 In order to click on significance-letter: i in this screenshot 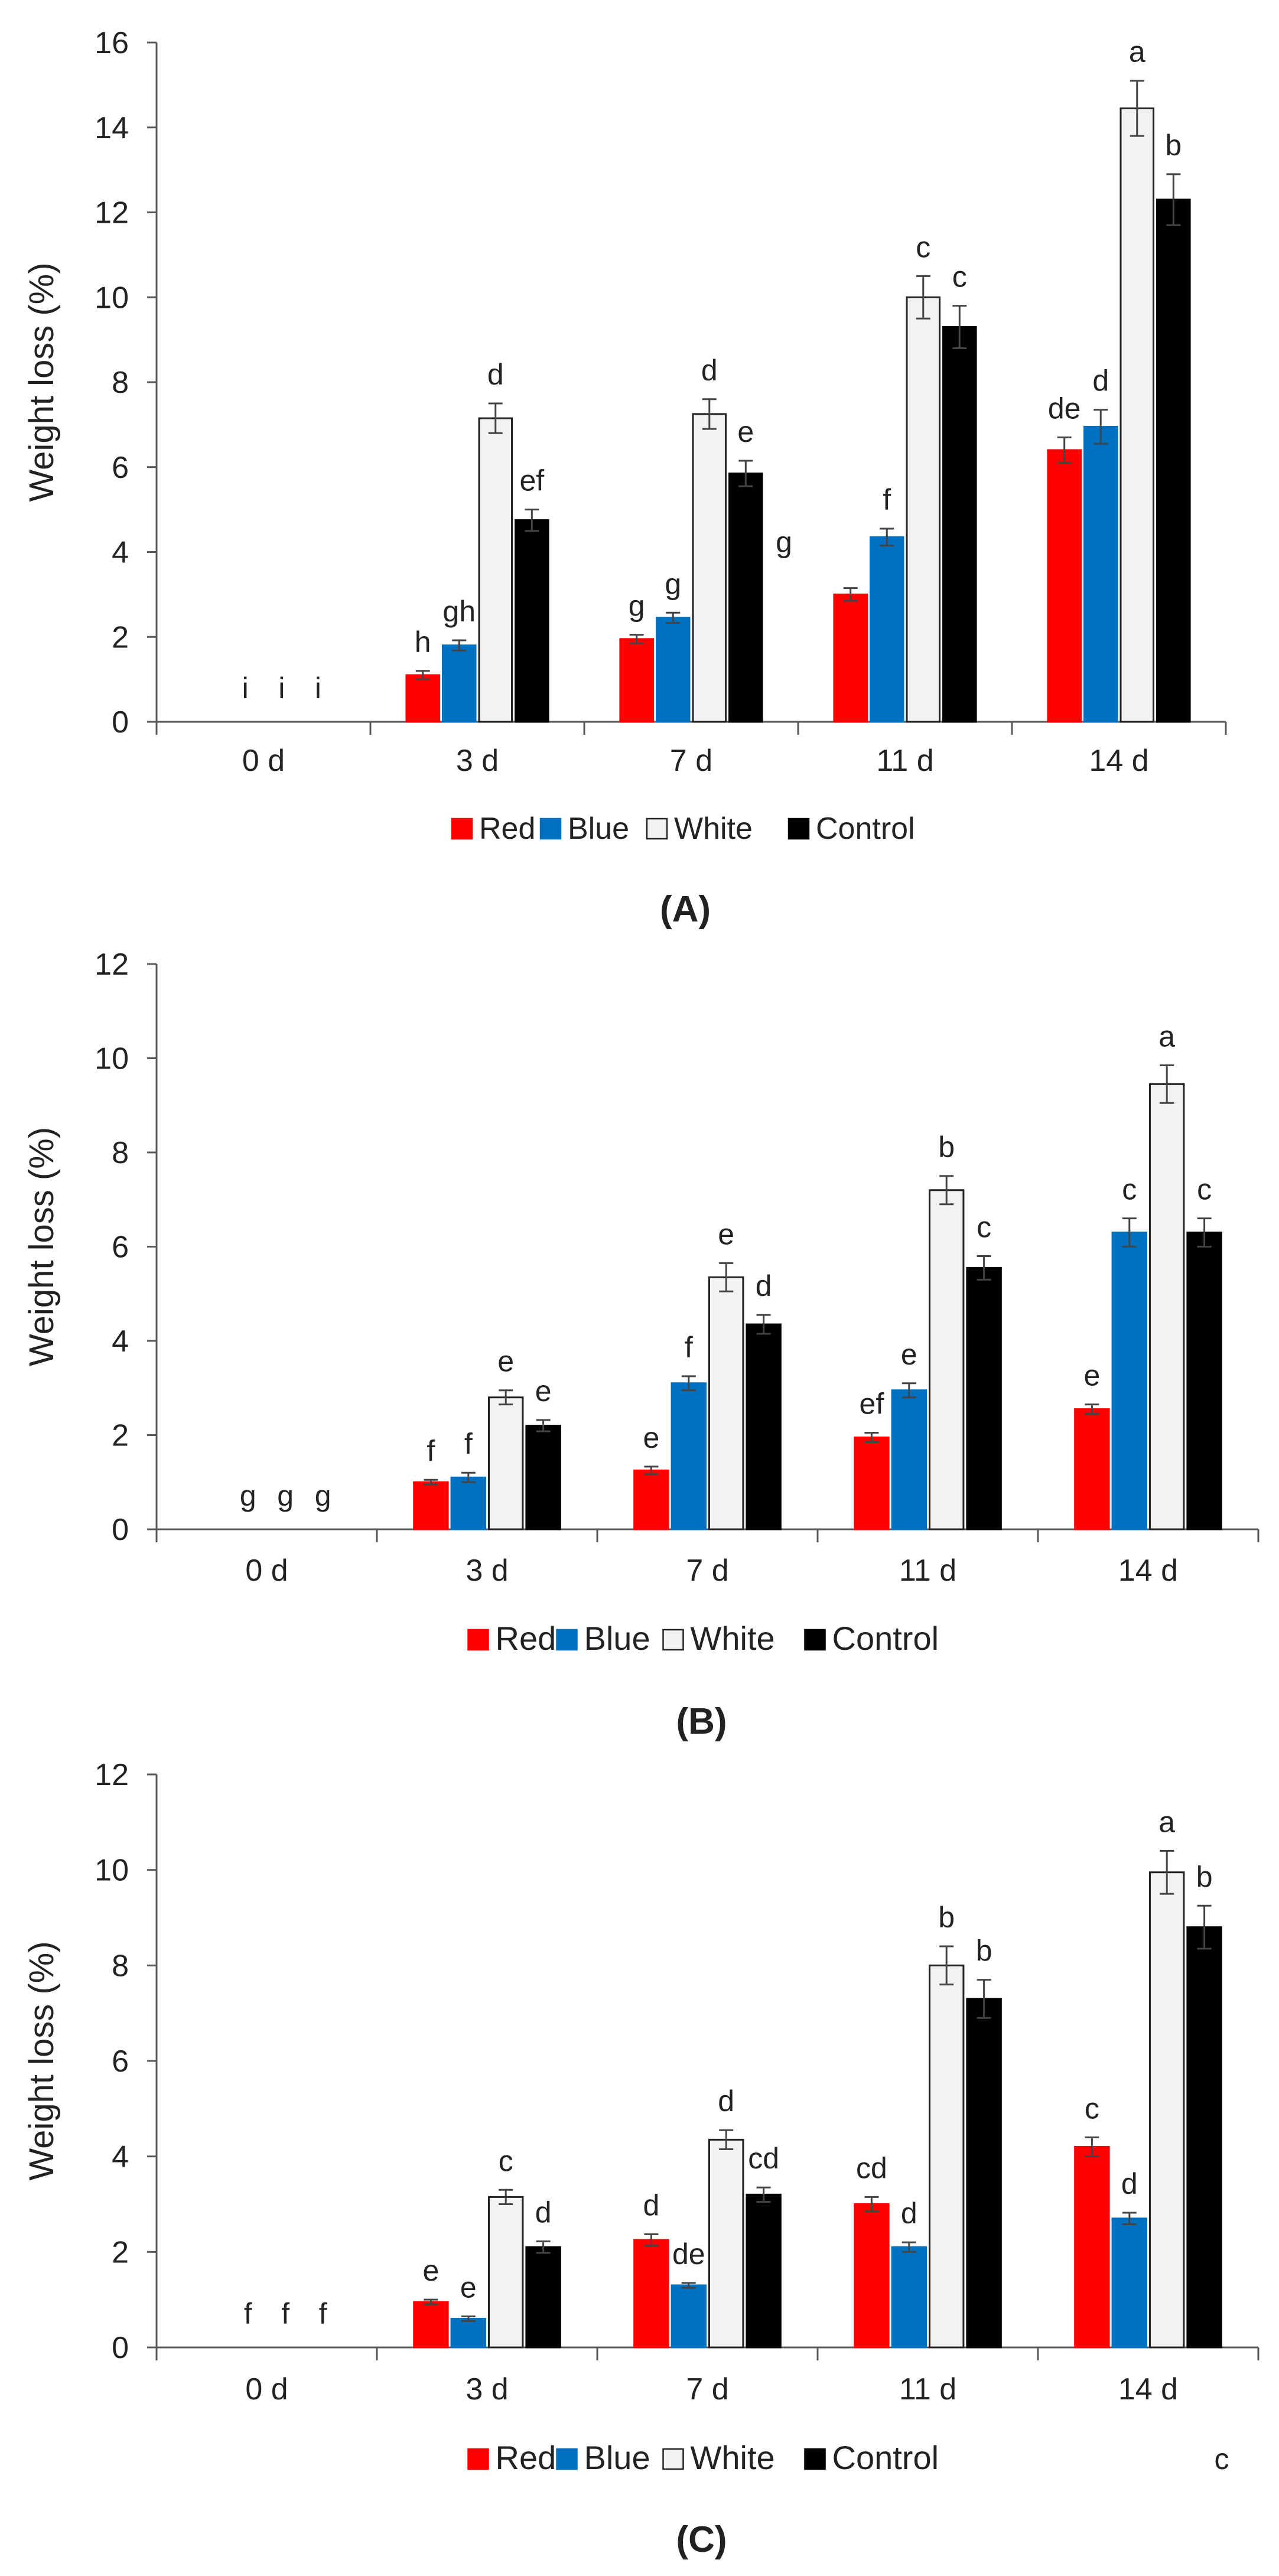, I will do `click(318, 689)`.